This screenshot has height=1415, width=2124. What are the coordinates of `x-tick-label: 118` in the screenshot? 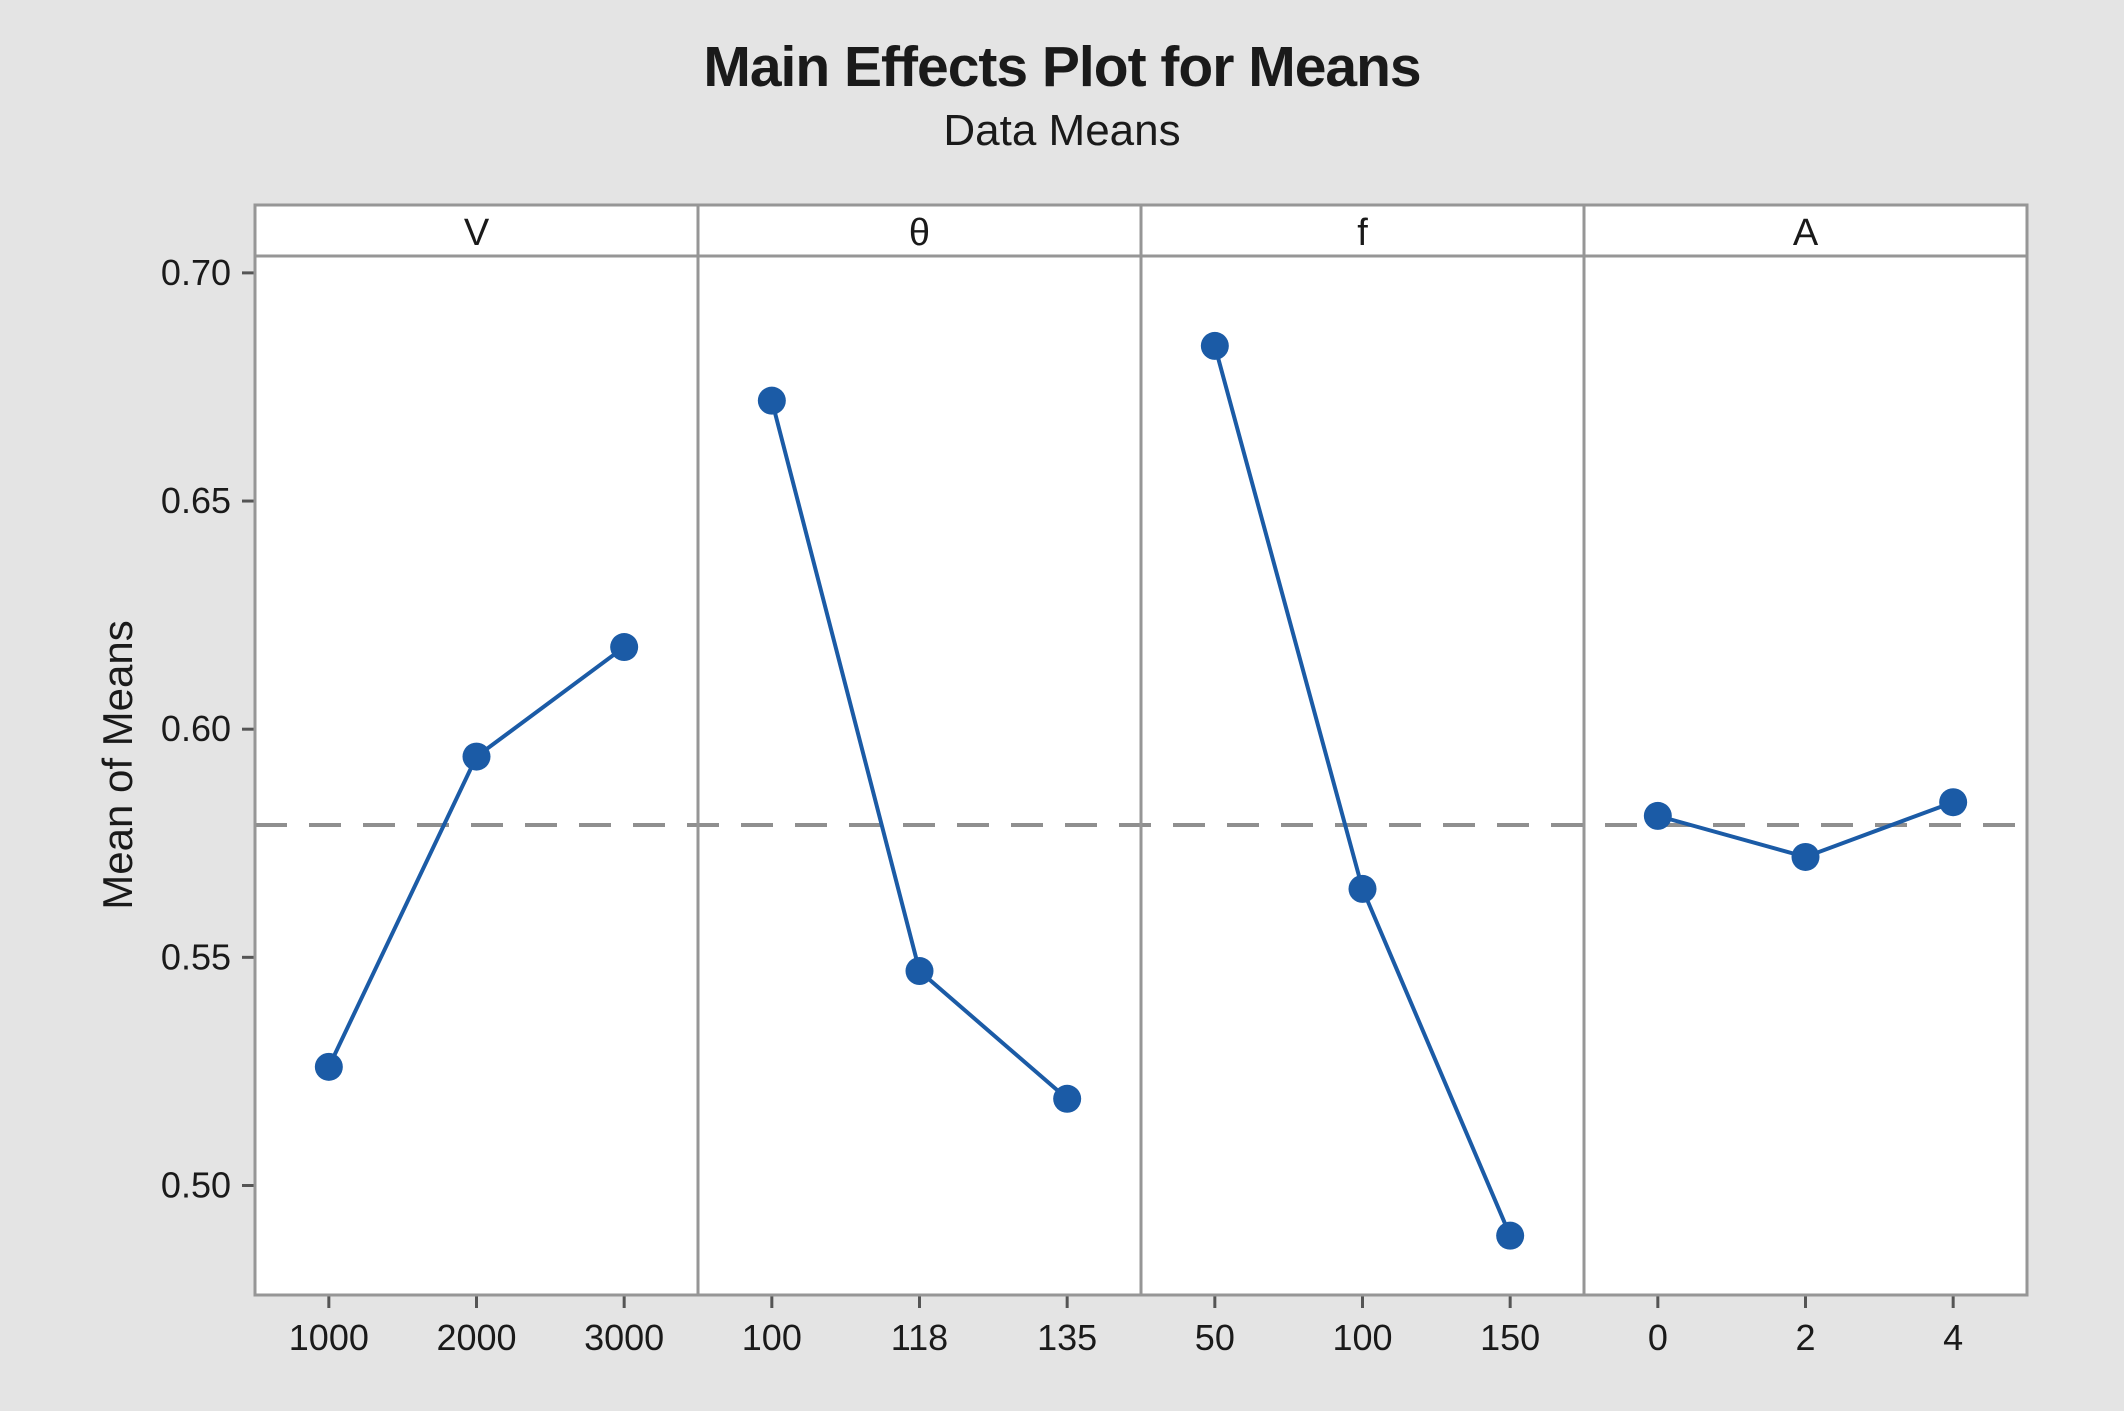 It's located at (919, 1337).